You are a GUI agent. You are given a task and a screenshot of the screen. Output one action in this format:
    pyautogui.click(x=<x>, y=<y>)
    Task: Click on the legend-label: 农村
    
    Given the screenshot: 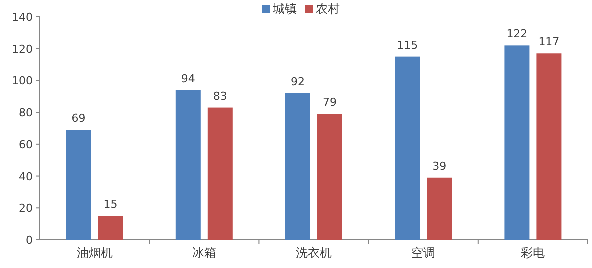 What is the action you would take?
    pyautogui.click(x=328, y=9)
    